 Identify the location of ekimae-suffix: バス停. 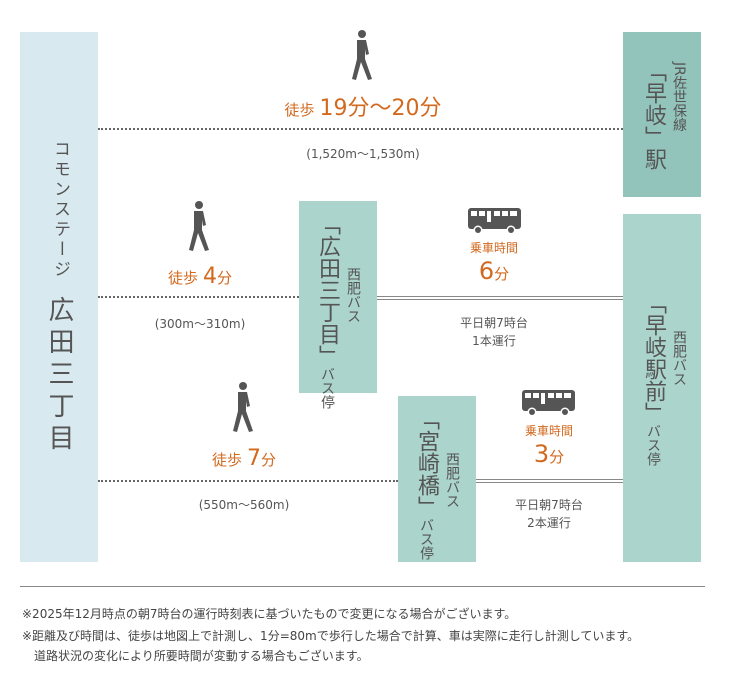
(653, 445).